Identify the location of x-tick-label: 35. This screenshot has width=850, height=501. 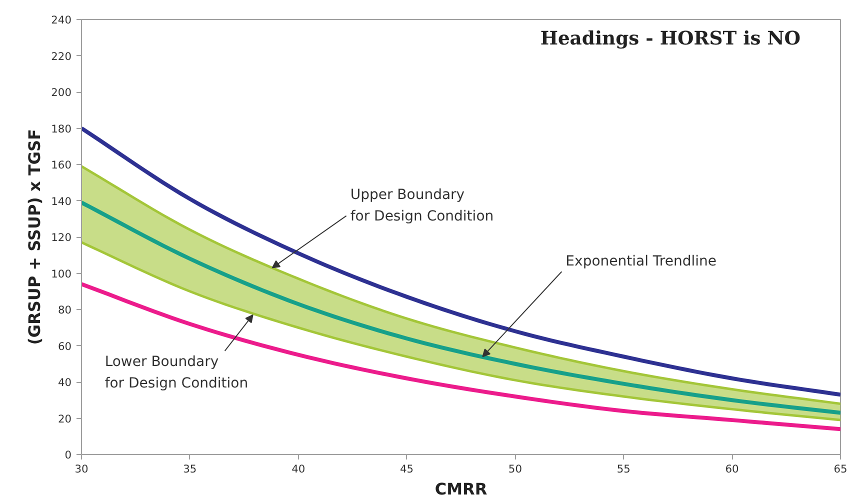
(190, 469).